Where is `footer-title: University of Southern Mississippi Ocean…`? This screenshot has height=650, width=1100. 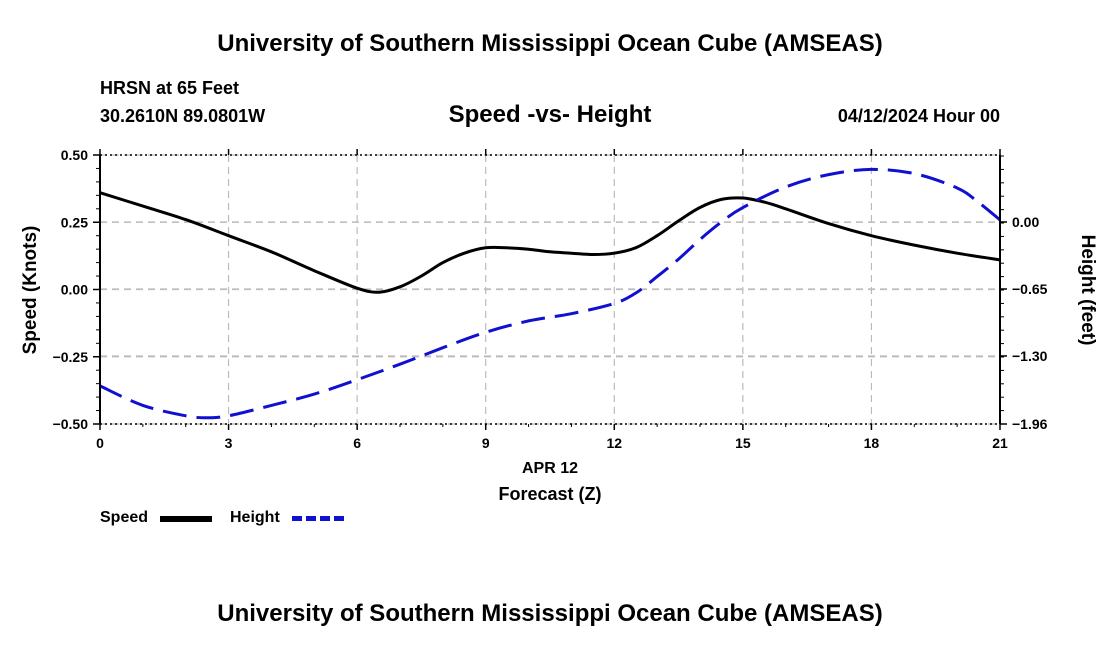 footer-title: University of Southern Mississippi Ocean… is located at coordinates (550, 613).